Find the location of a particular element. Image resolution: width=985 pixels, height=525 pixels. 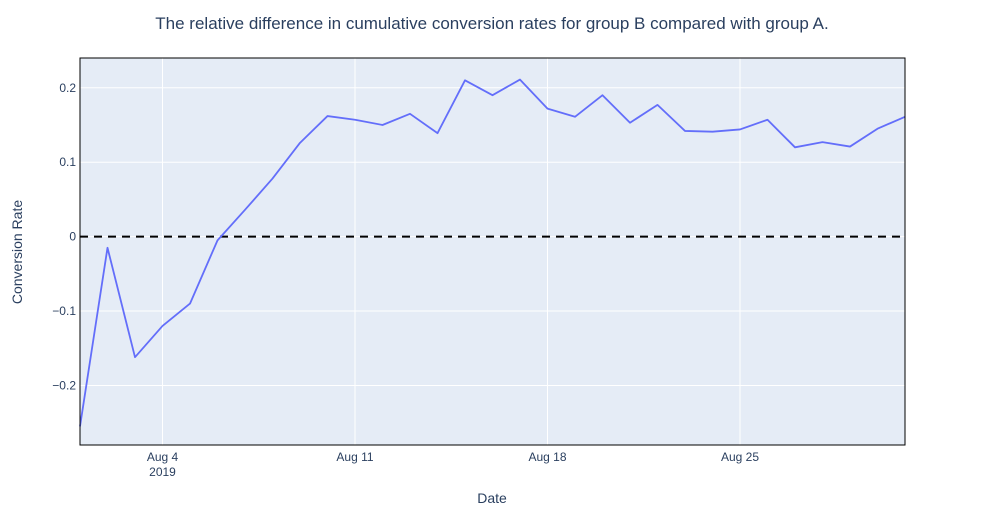

y-tick-label: 0.2 is located at coordinates (67, 88).